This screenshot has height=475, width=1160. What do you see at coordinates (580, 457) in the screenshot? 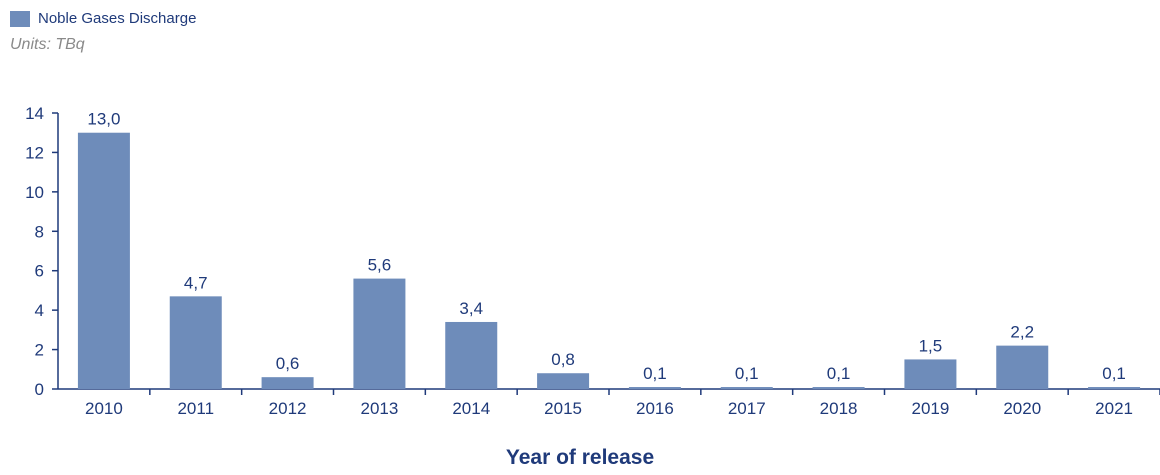
I see `x-axis-title: Year of release` at bounding box center [580, 457].